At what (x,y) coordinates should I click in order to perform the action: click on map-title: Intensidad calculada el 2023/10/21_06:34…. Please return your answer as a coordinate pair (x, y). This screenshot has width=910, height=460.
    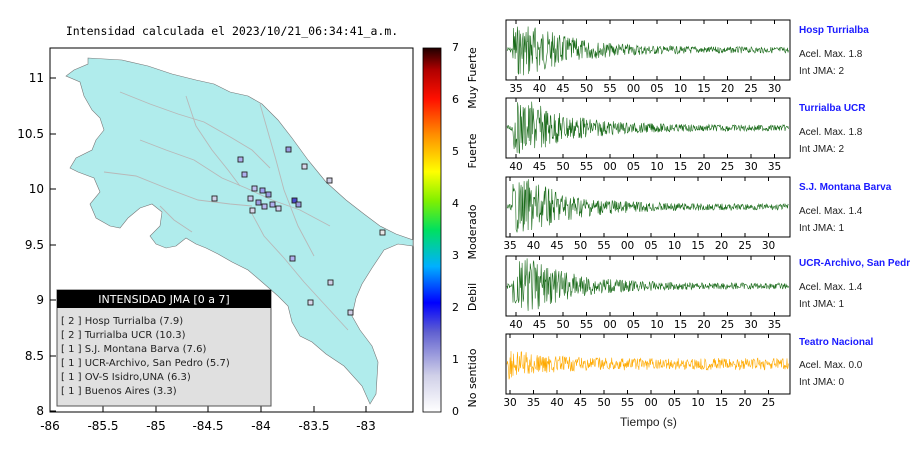
    Looking at the image, I should click on (232, 31).